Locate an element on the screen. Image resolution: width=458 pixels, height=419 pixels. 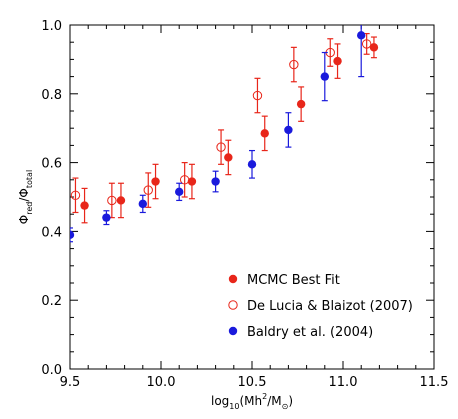
x-label-base-sub: 10 is located at coordinates (234, 406).